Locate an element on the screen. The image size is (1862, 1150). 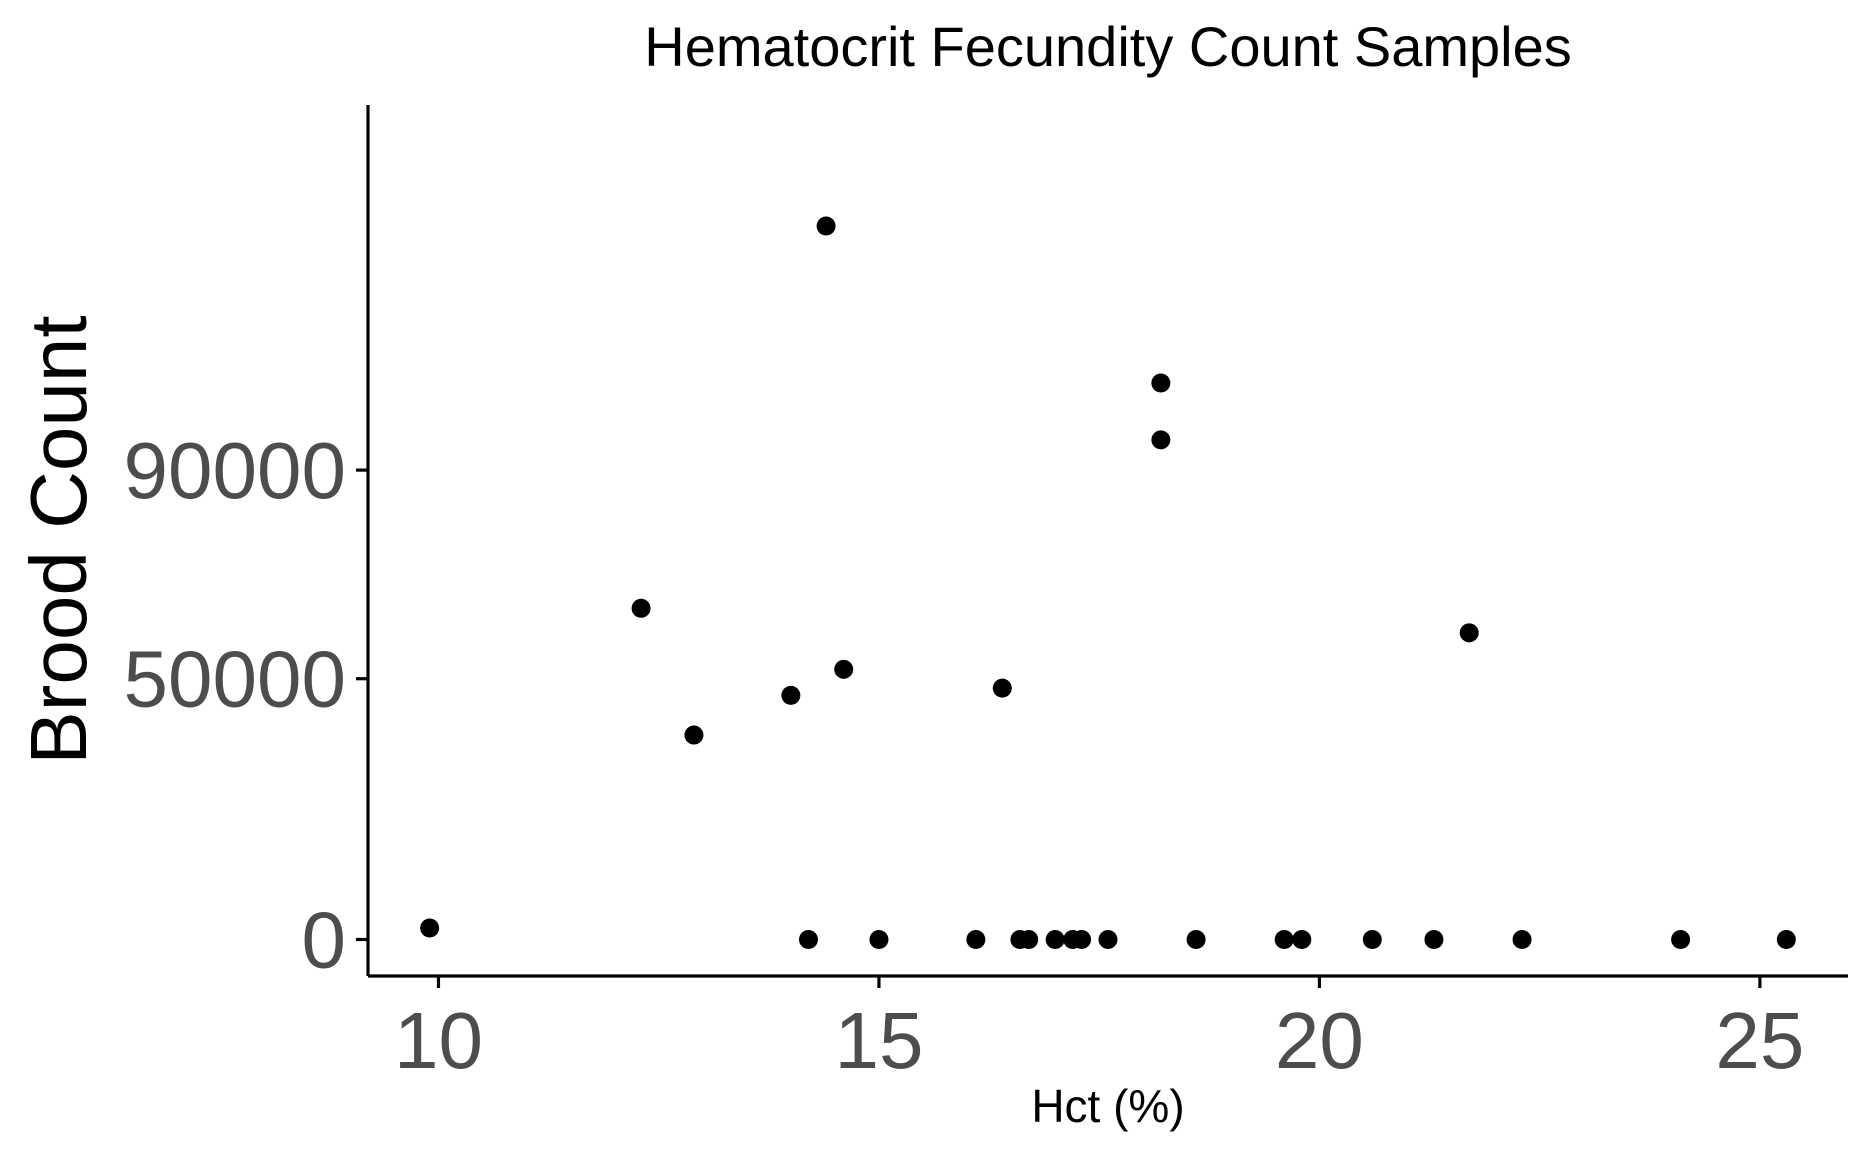
x-tick-label: 25 is located at coordinates (1759, 1040).